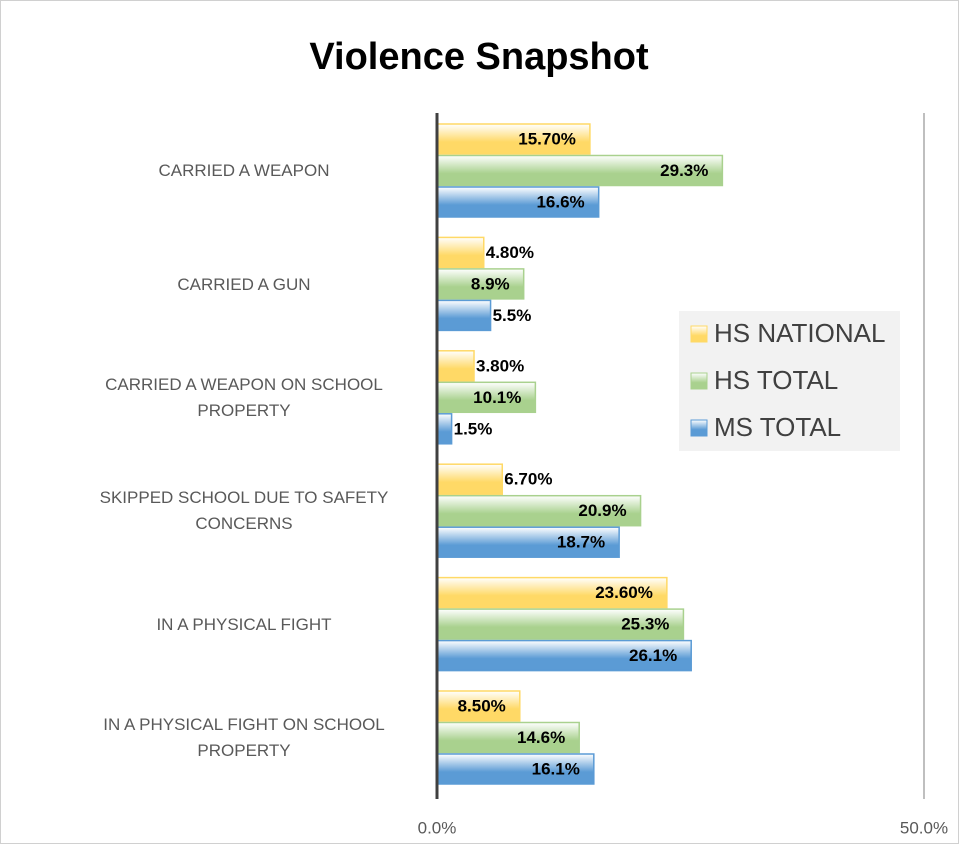 This screenshot has width=959, height=844. What do you see at coordinates (684, 170) in the screenshot?
I see `data-label: 29.3%` at bounding box center [684, 170].